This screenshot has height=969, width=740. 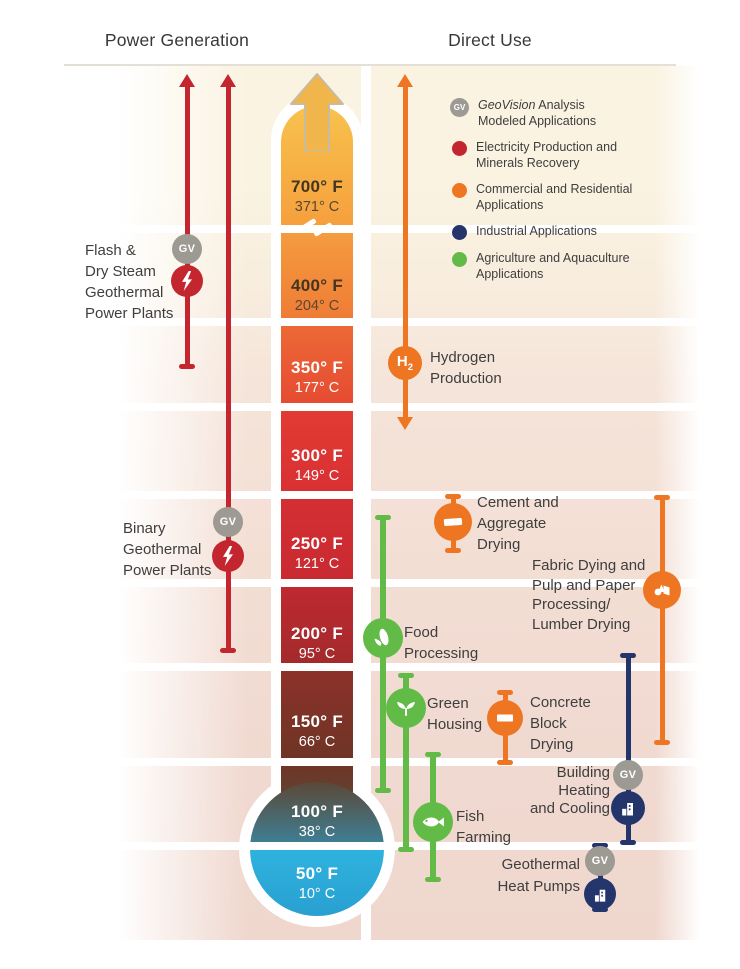 What do you see at coordinates (536, 231) in the screenshot?
I see `legend-text: Industrial Applications` at bounding box center [536, 231].